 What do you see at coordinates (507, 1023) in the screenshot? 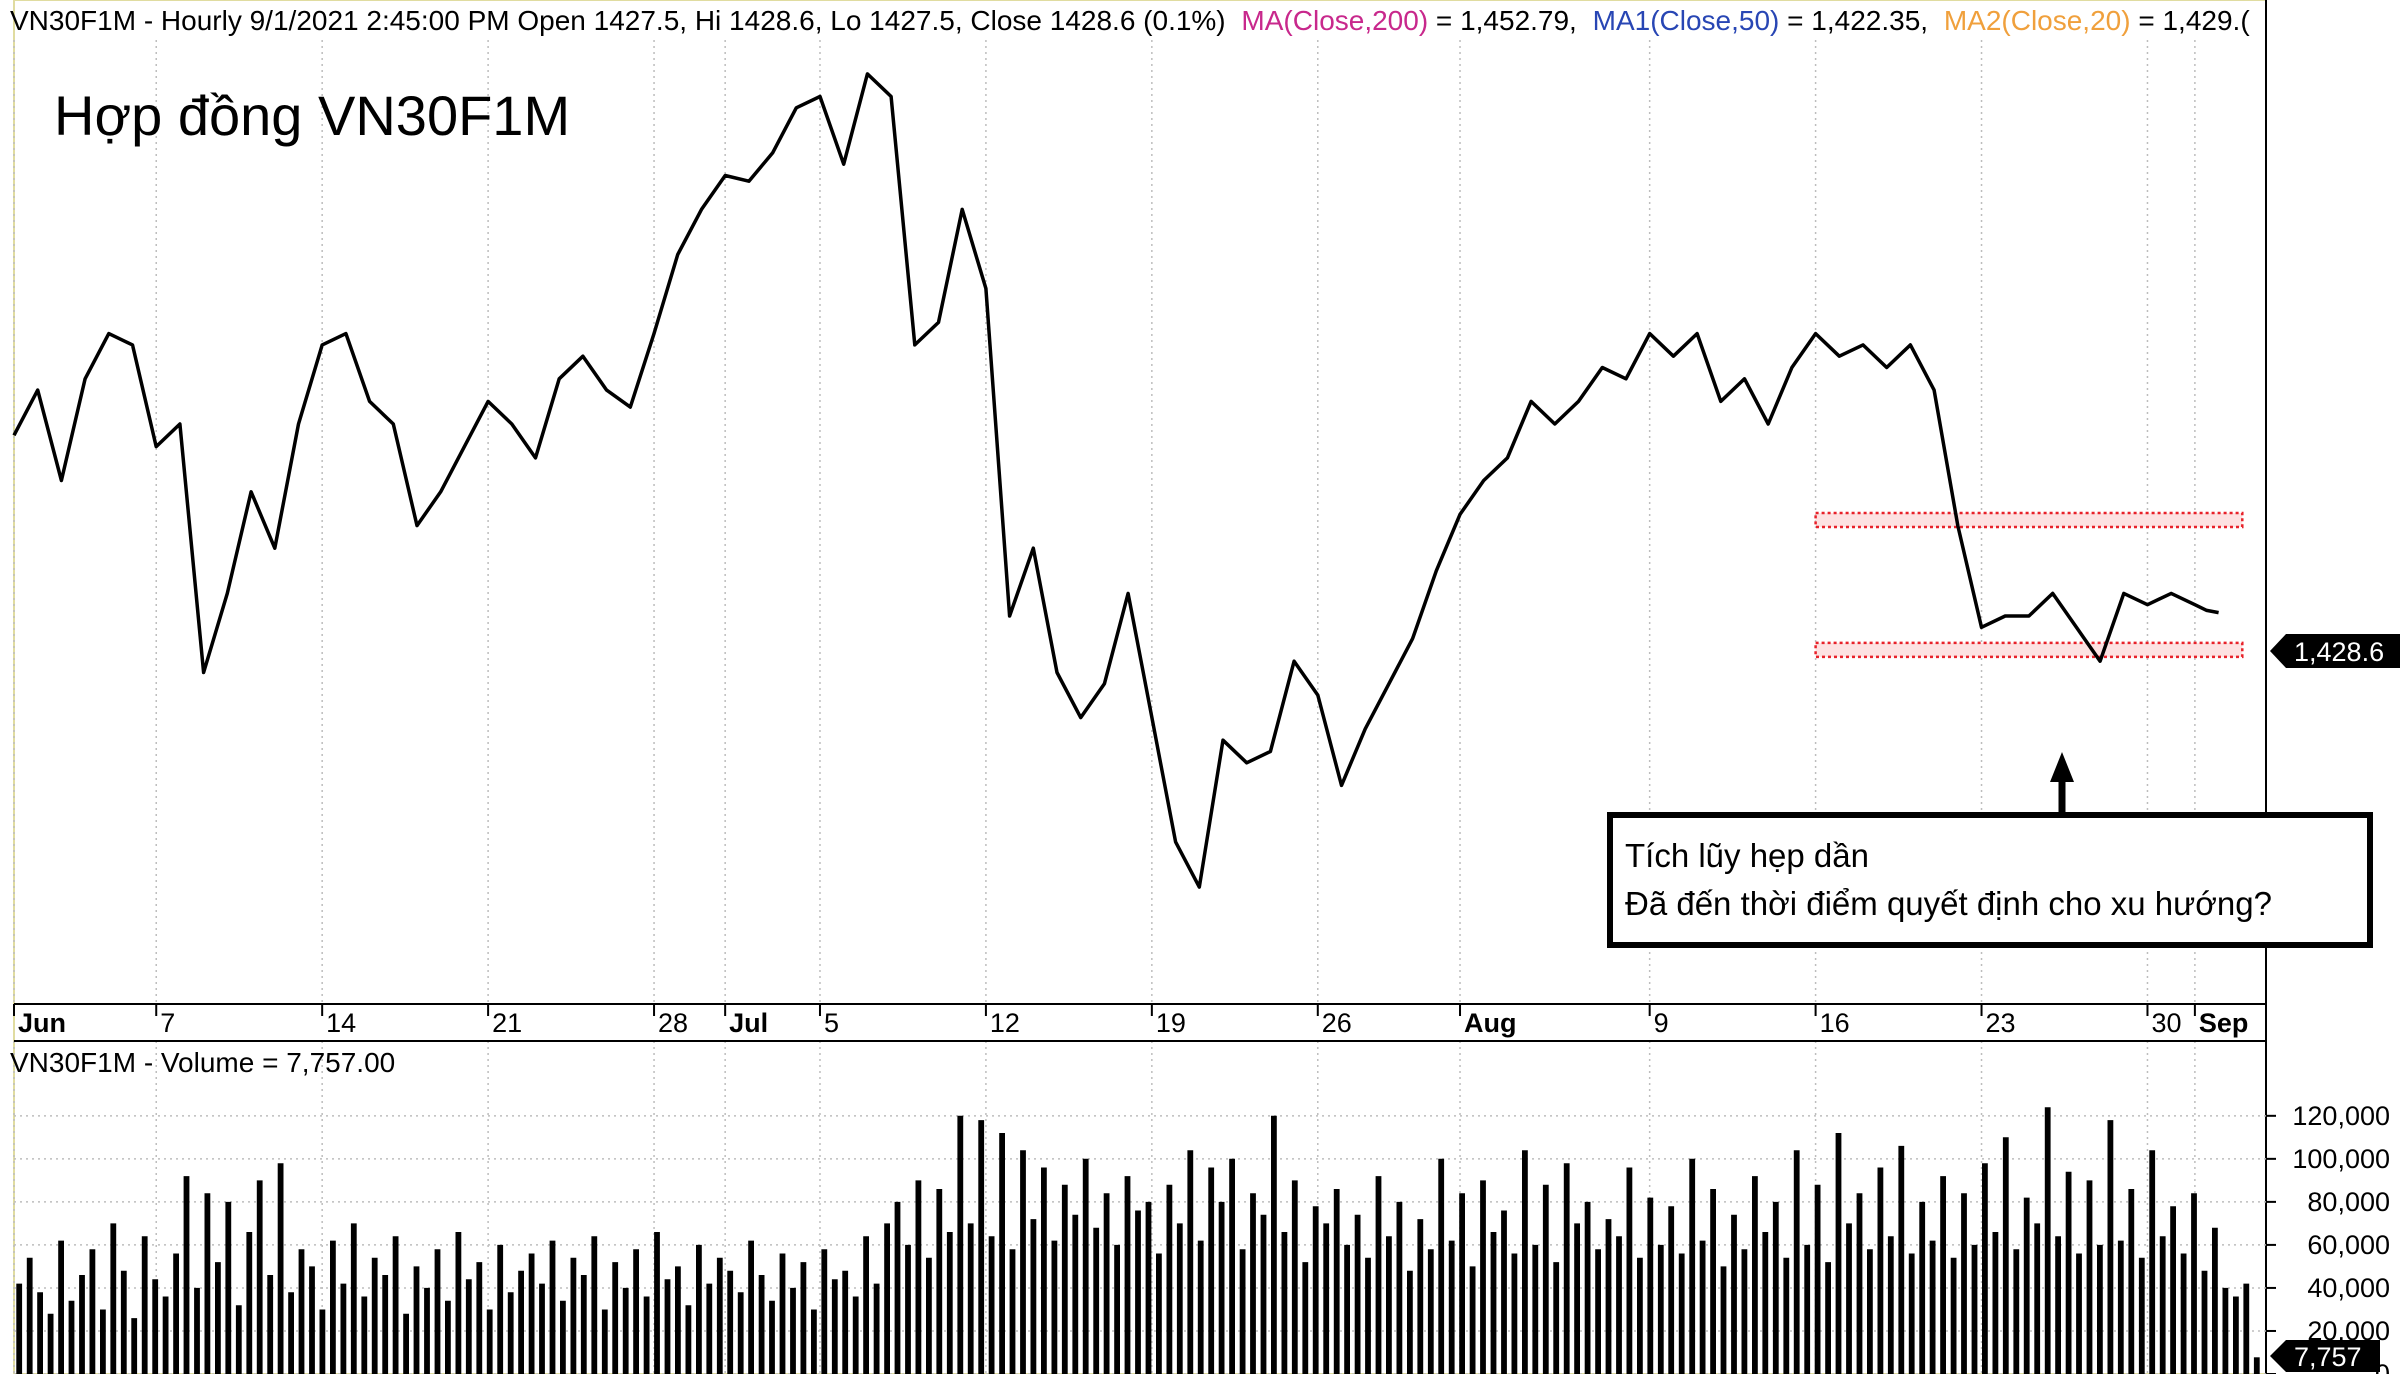
I see `x-tick-label: 21` at bounding box center [507, 1023].